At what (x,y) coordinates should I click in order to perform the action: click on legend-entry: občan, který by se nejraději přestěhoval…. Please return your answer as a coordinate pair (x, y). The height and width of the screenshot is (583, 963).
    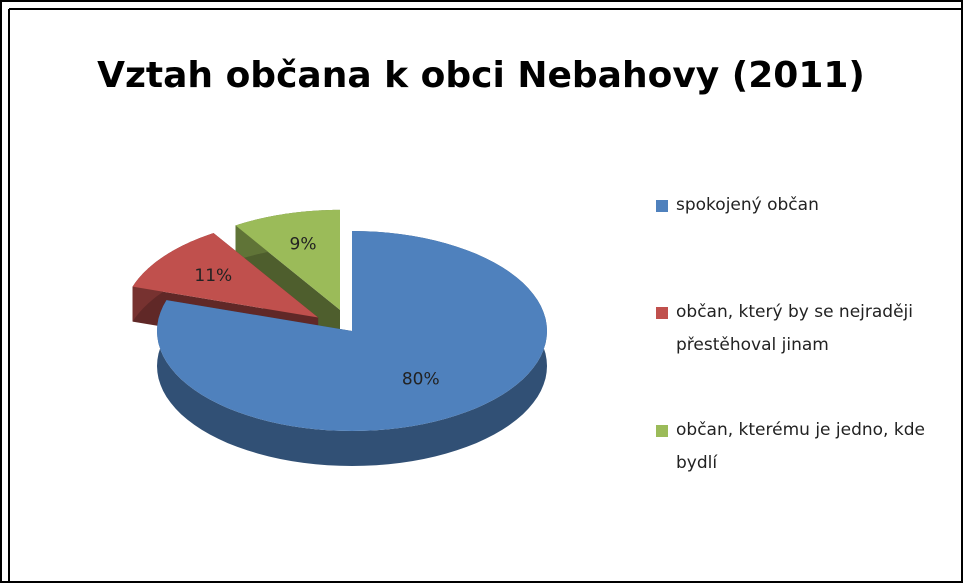
    Looking at the image, I should click on (786, 329).